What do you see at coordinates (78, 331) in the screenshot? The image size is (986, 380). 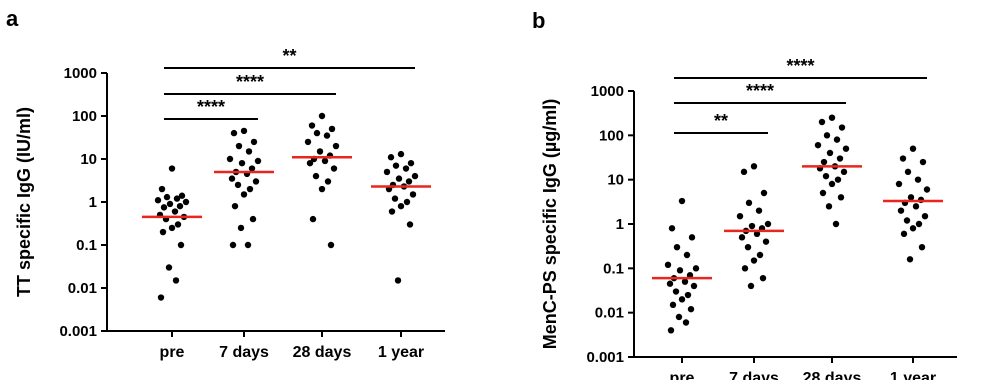 I see `y-tick-label: 0.001` at bounding box center [78, 331].